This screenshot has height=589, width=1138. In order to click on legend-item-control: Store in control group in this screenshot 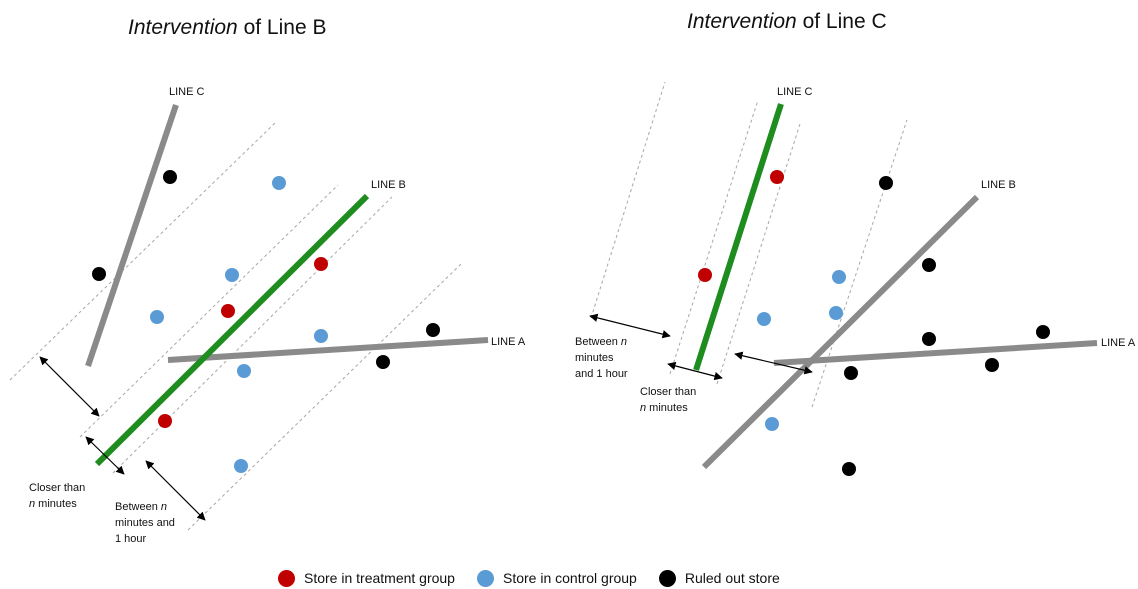, I will do `click(556, 578)`.